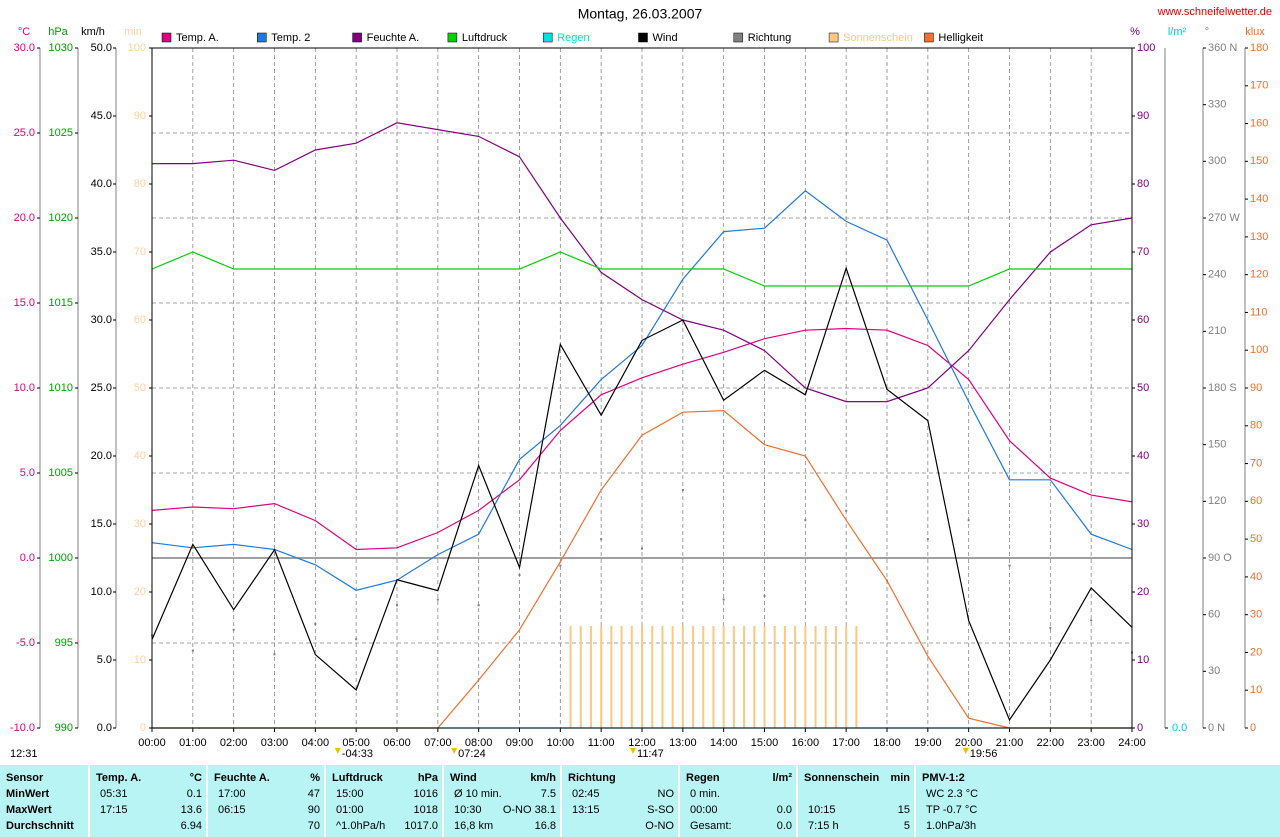 The height and width of the screenshot is (837, 1280). I want to click on y-tick-label: 995, so click(64, 643).